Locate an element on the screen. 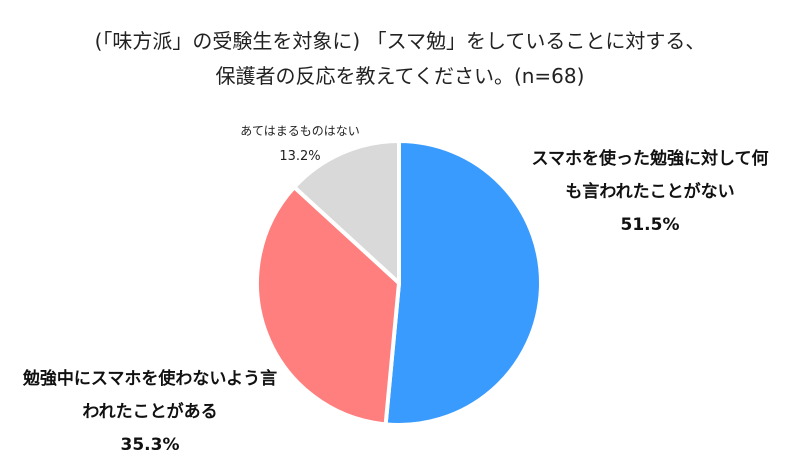 The width and height of the screenshot is (800, 475). label-no-comment: スマホを使った勉強に対して何 も言われたことがない 51.5% is located at coordinates (650, 192).